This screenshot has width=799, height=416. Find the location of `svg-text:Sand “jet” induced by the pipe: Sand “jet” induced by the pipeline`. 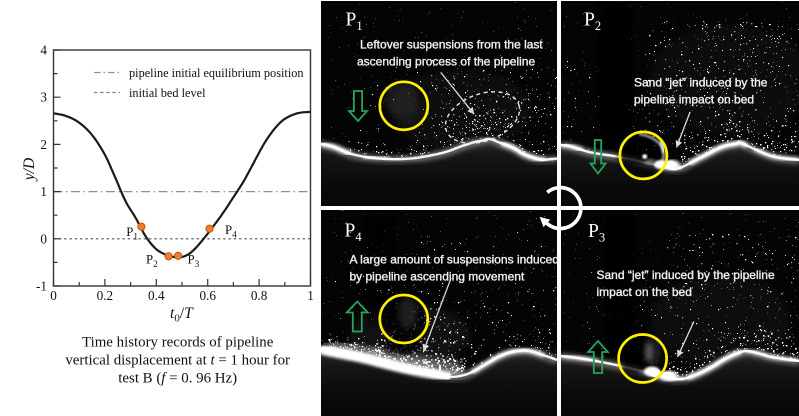

svg-text:Sand “jet” induced by the pipe: Sand “jet” induced by the pipeline is located at coordinates (686, 275).